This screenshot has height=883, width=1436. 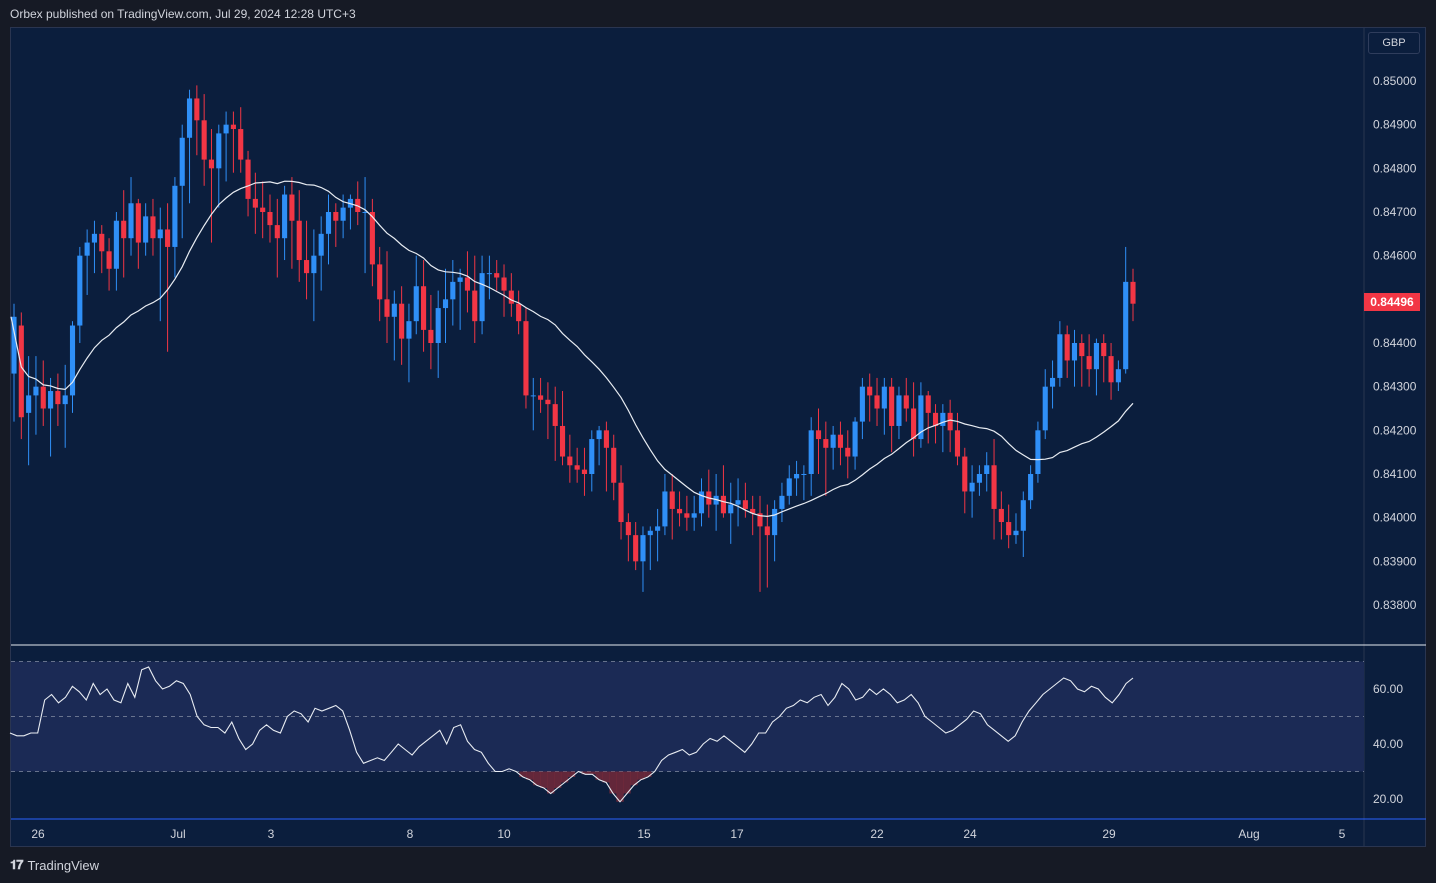 I want to click on tradingview-brand-label: TradingView, so click(x=63, y=865).